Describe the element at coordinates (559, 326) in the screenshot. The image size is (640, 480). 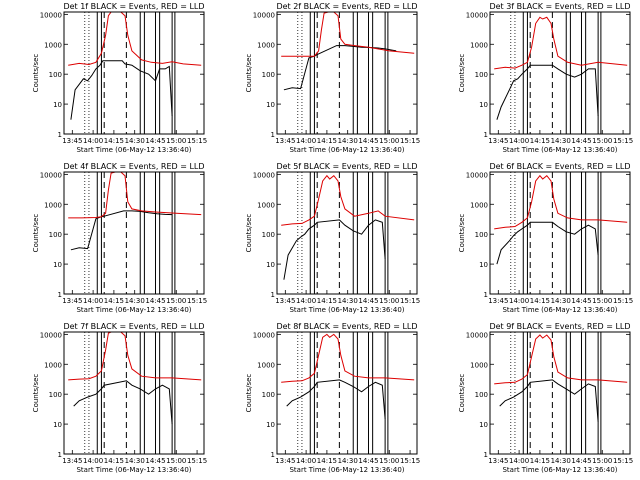
I see `panel-title: Det 9f BLACK = Events, RED = LLD` at that location.